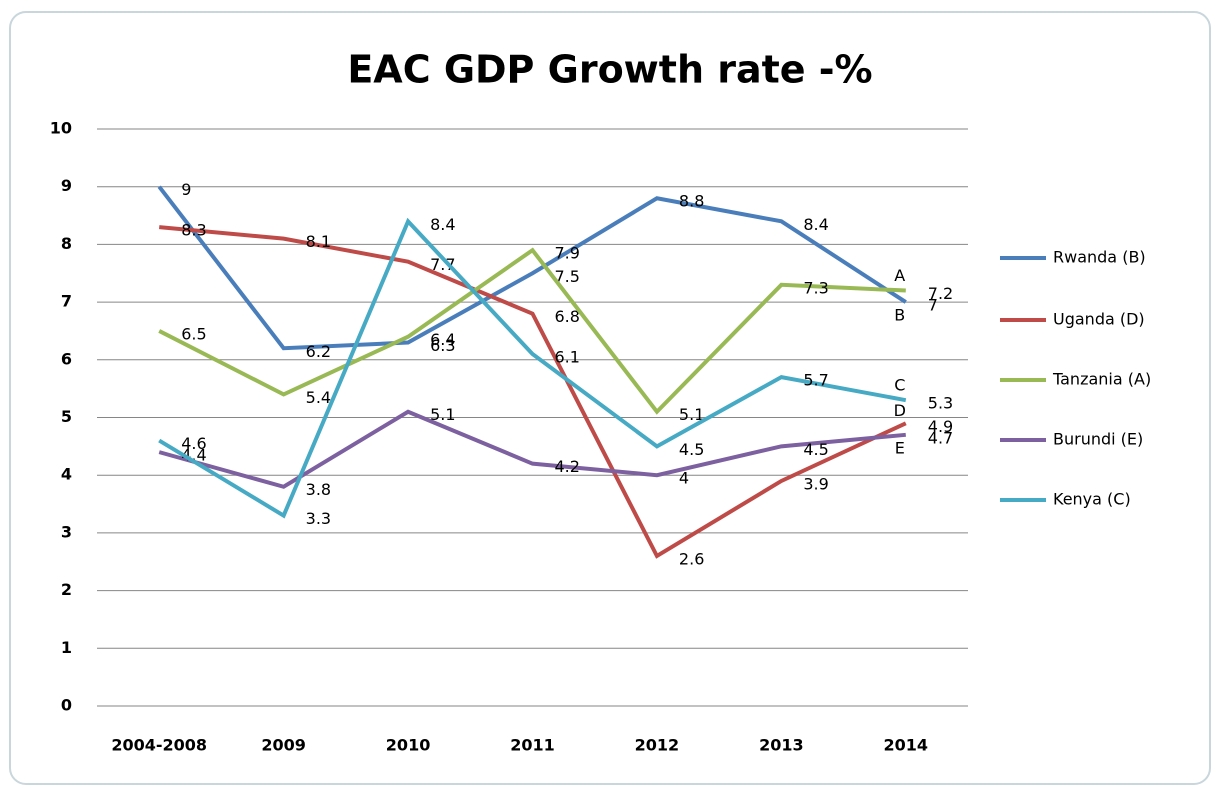 Image resolution: width=1221 pixels, height=795 pixels. Describe the element at coordinates (318, 241) in the screenshot. I see `data-label: 8.1` at that location.